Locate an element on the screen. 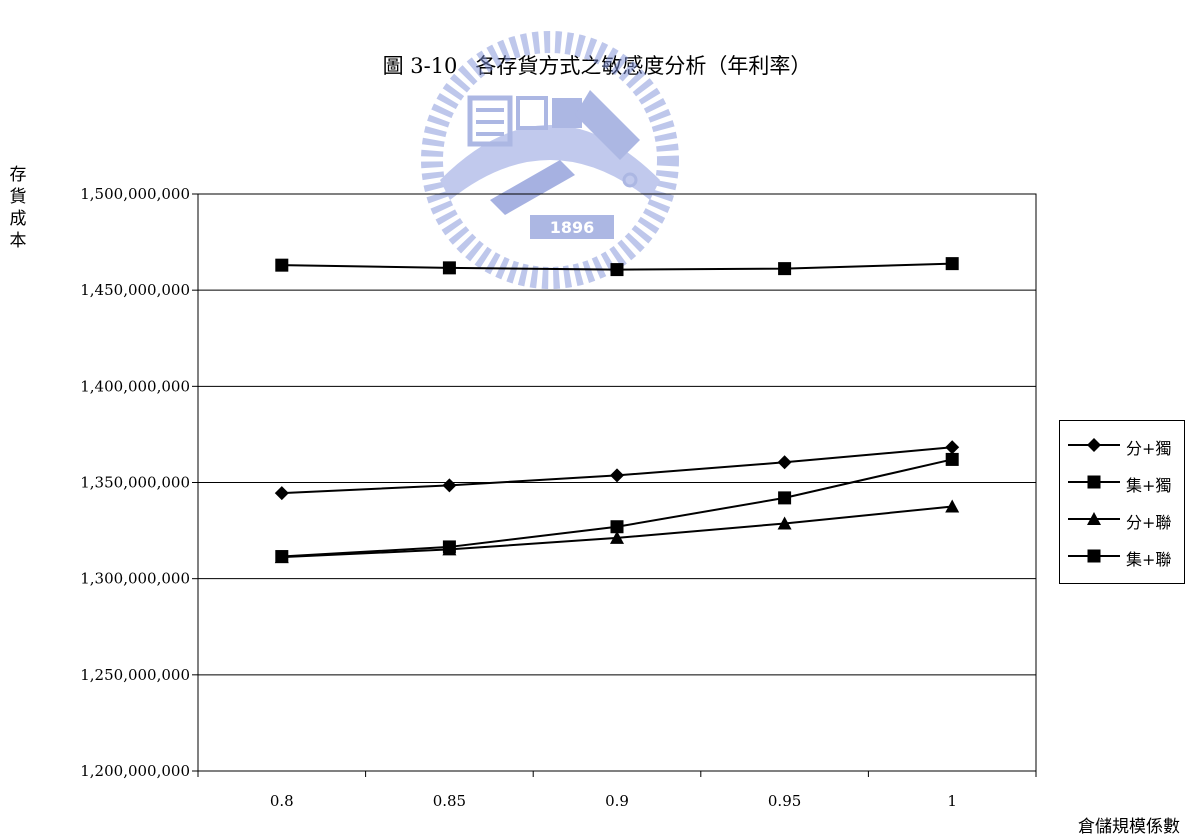 This screenshot has height=837, width=1194. chart-title: 圖 3-10 各存貨方式之敏感度分析（年利率） is located at coordinates (597, 65).